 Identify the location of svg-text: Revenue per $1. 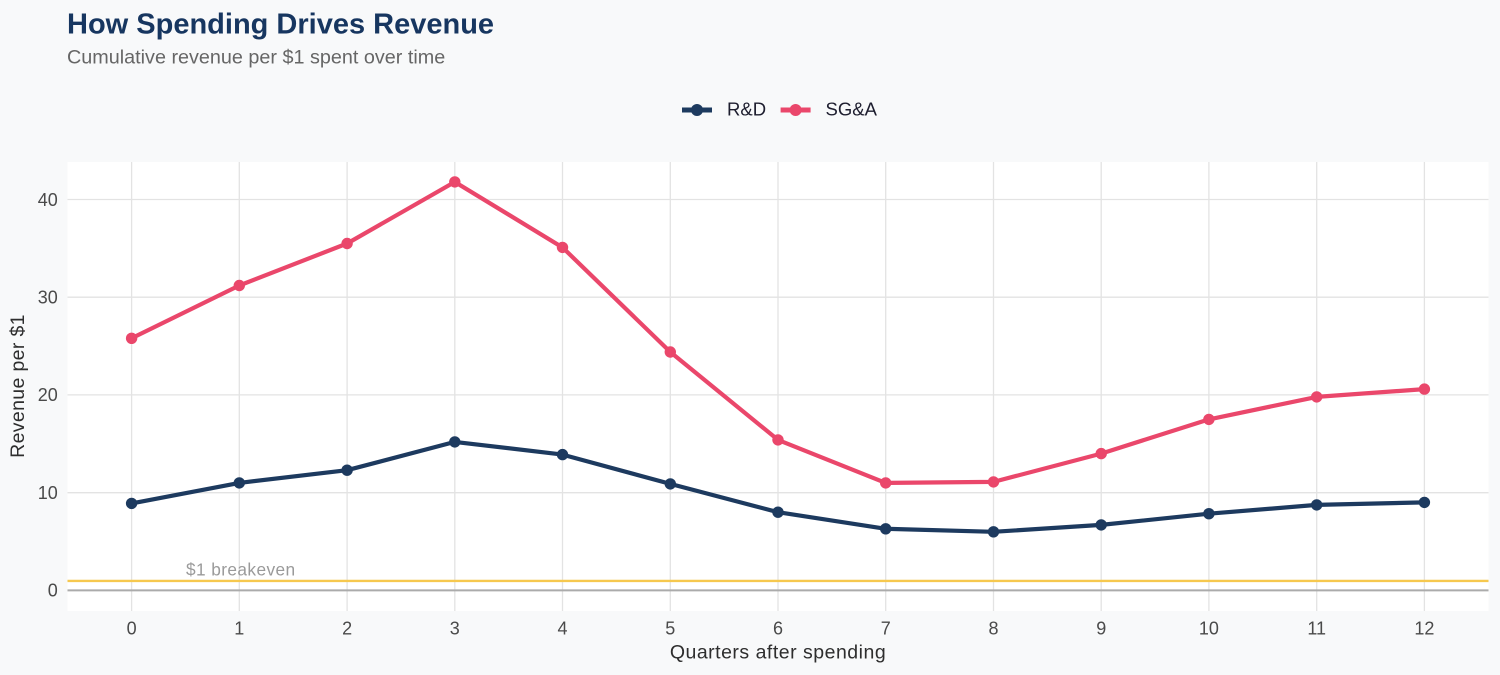
(18, 386).